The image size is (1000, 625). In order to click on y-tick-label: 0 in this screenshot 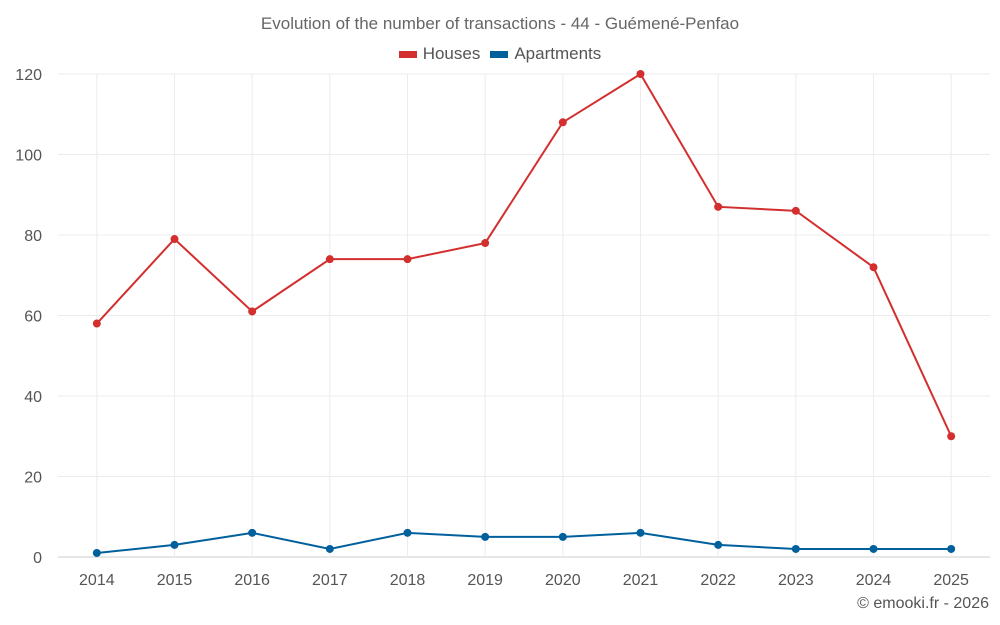, I will do `click(37, 558)`.